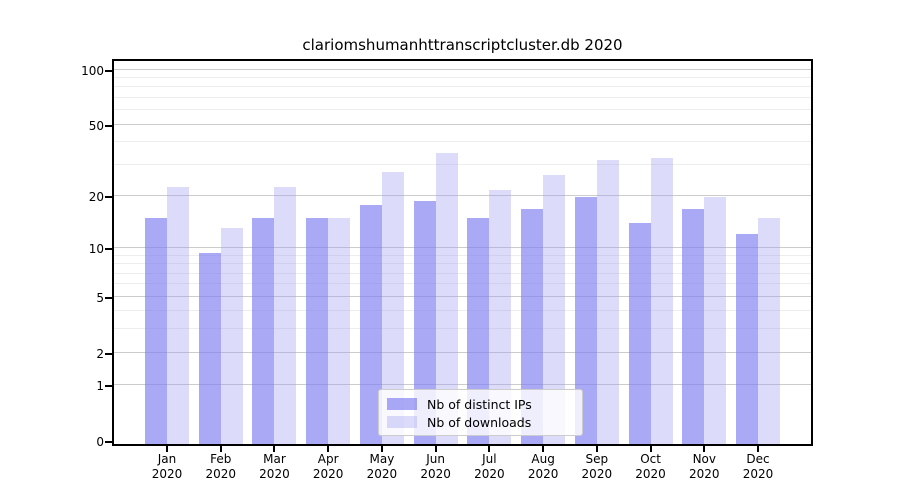  I want to click on x-tick-mark-apr, so click(328, 449).